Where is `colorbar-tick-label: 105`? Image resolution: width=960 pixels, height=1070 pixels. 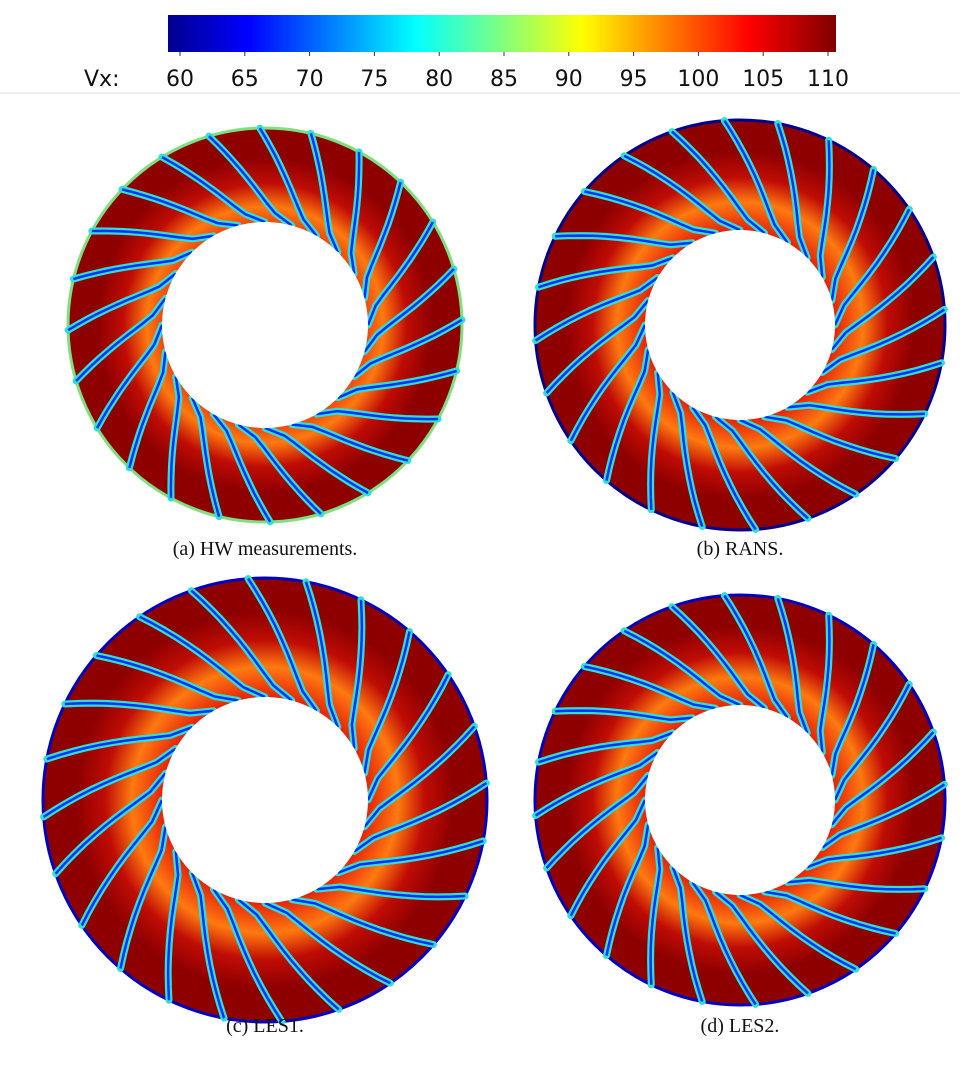
colorbar-tick-label: 105 is located at coordinates (763, 79).